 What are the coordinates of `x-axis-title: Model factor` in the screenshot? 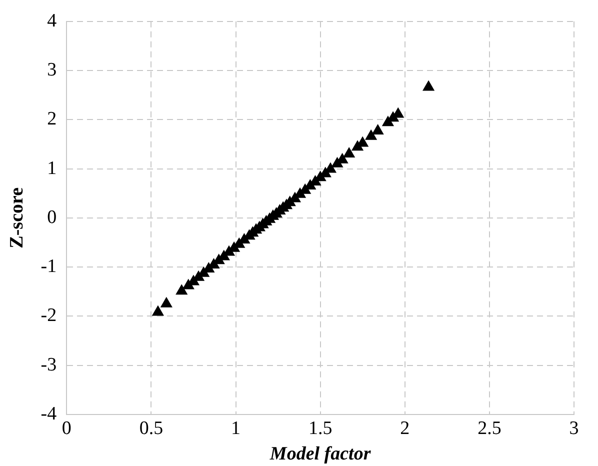 It's located at (320, 454).